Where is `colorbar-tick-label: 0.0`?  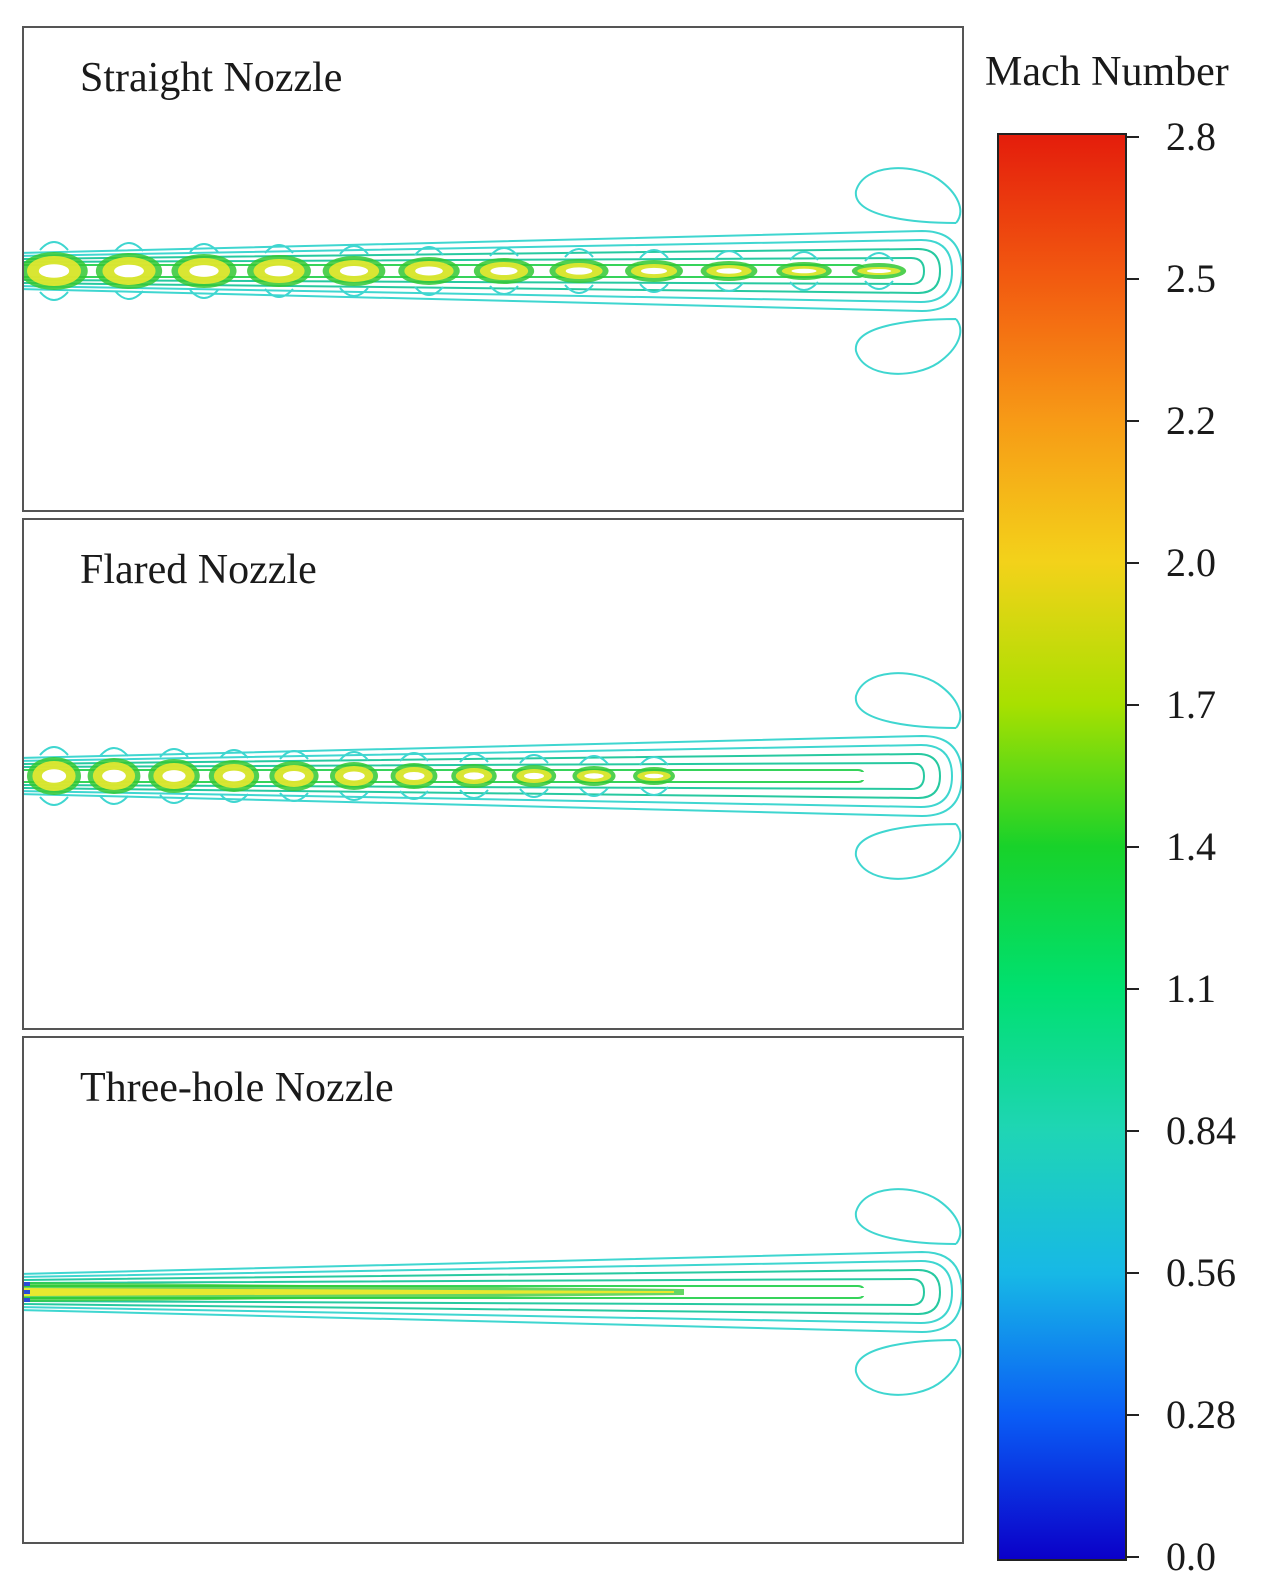 colorbar-tick-label: 0.0 is located at coordinates (1191, 1556).